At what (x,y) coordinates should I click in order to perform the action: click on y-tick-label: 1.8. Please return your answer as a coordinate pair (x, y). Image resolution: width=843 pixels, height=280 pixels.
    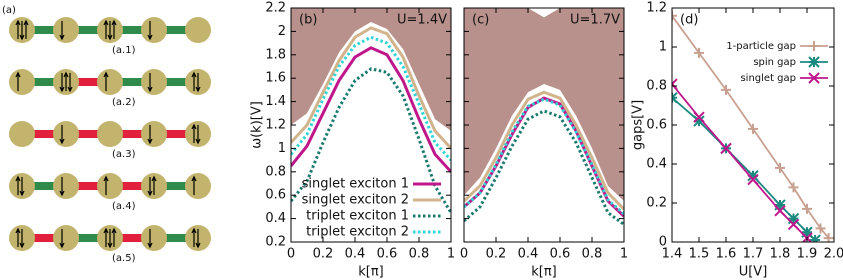
    Looking at the image, I should click on (275, 54).